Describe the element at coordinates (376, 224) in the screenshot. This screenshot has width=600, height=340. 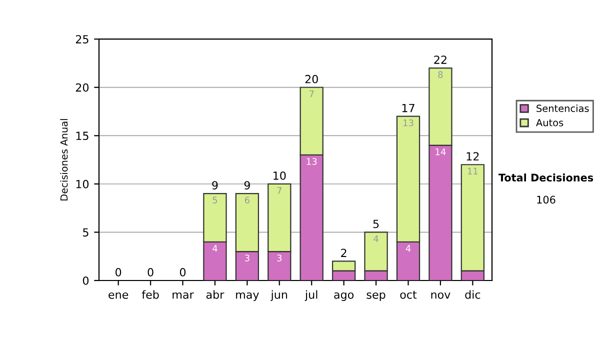
I see `total-label: 5` at that location.